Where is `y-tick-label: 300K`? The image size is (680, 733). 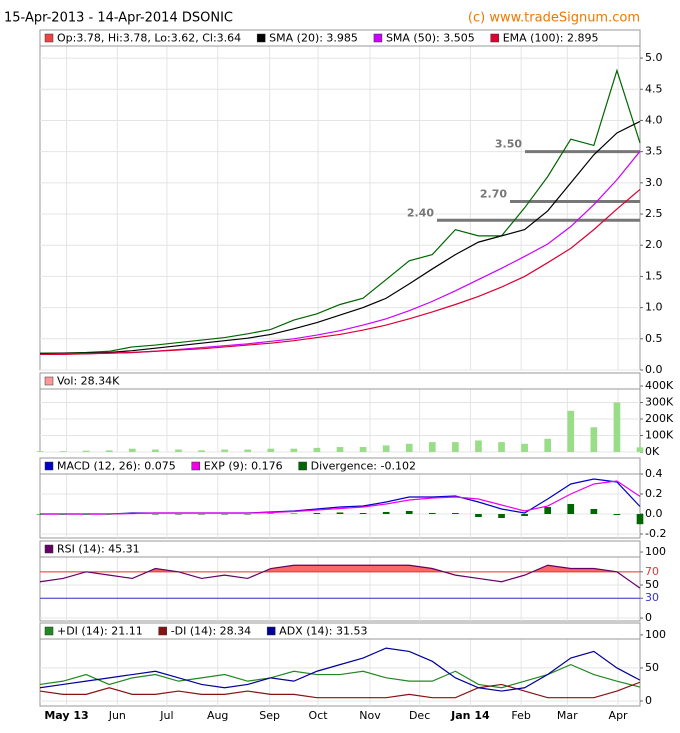
y-tick-label: 300K is located at coordinates (659, 402).